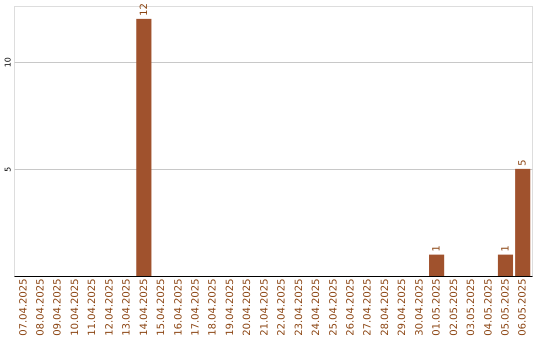 This screenshot has width=540, height=340. What do you see at coordinates (523, 162) in the screenshot?
I see `data-label: 5` at bounding box center [523, 162].